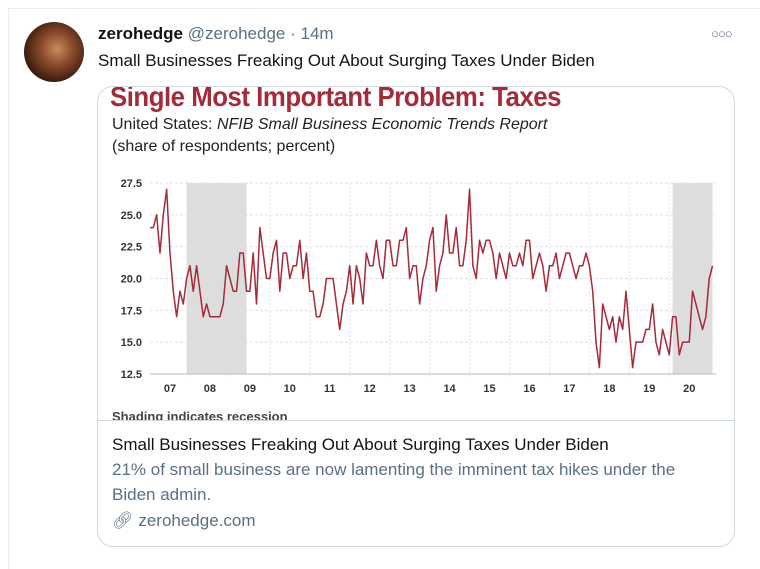 The height and width of the screenshot is (569, 760). What do you see at coordinates (131, 343) in the screenshot?
I see `y-tick-label: 15.0` at bounding box center [131, 343].